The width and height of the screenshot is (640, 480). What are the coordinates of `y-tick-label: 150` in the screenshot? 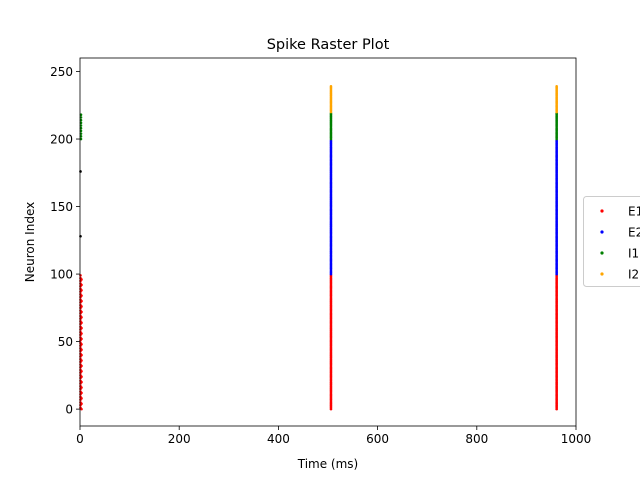 It's located at (61, 207).